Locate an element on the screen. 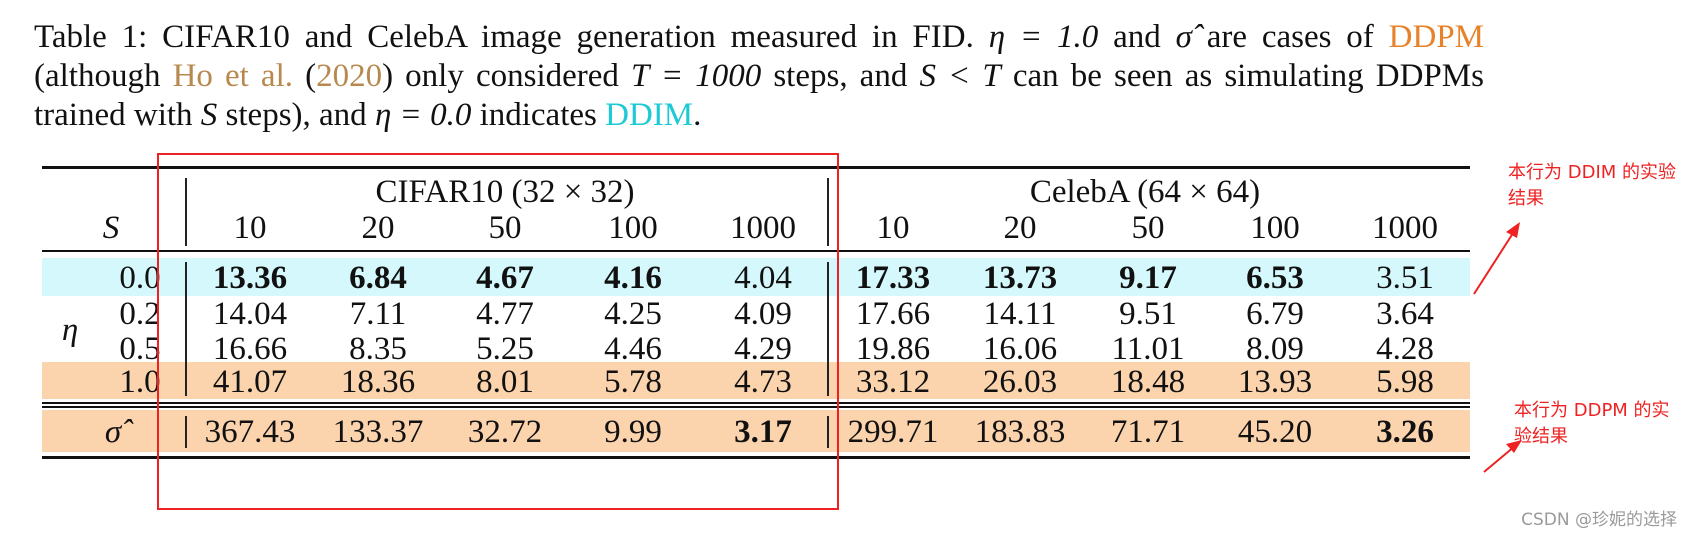 This screenshot has width=1693, height=538. table-cell: 8.35 is located at coordinates (378, 349).